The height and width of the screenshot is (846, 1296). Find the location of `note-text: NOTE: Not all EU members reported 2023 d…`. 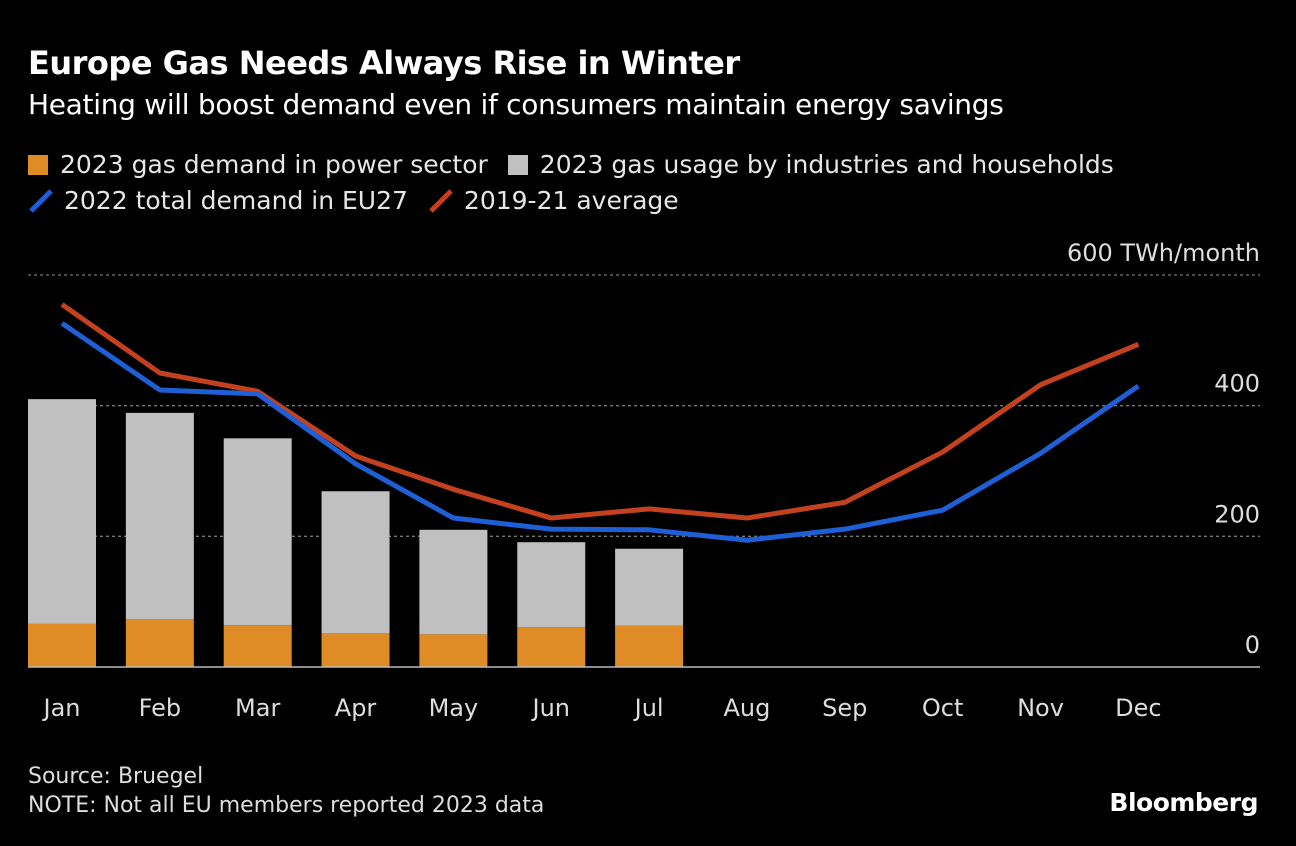

note-text: NOTE: Not all EU members reported 2023 d… is located at coordinates (286, 805).